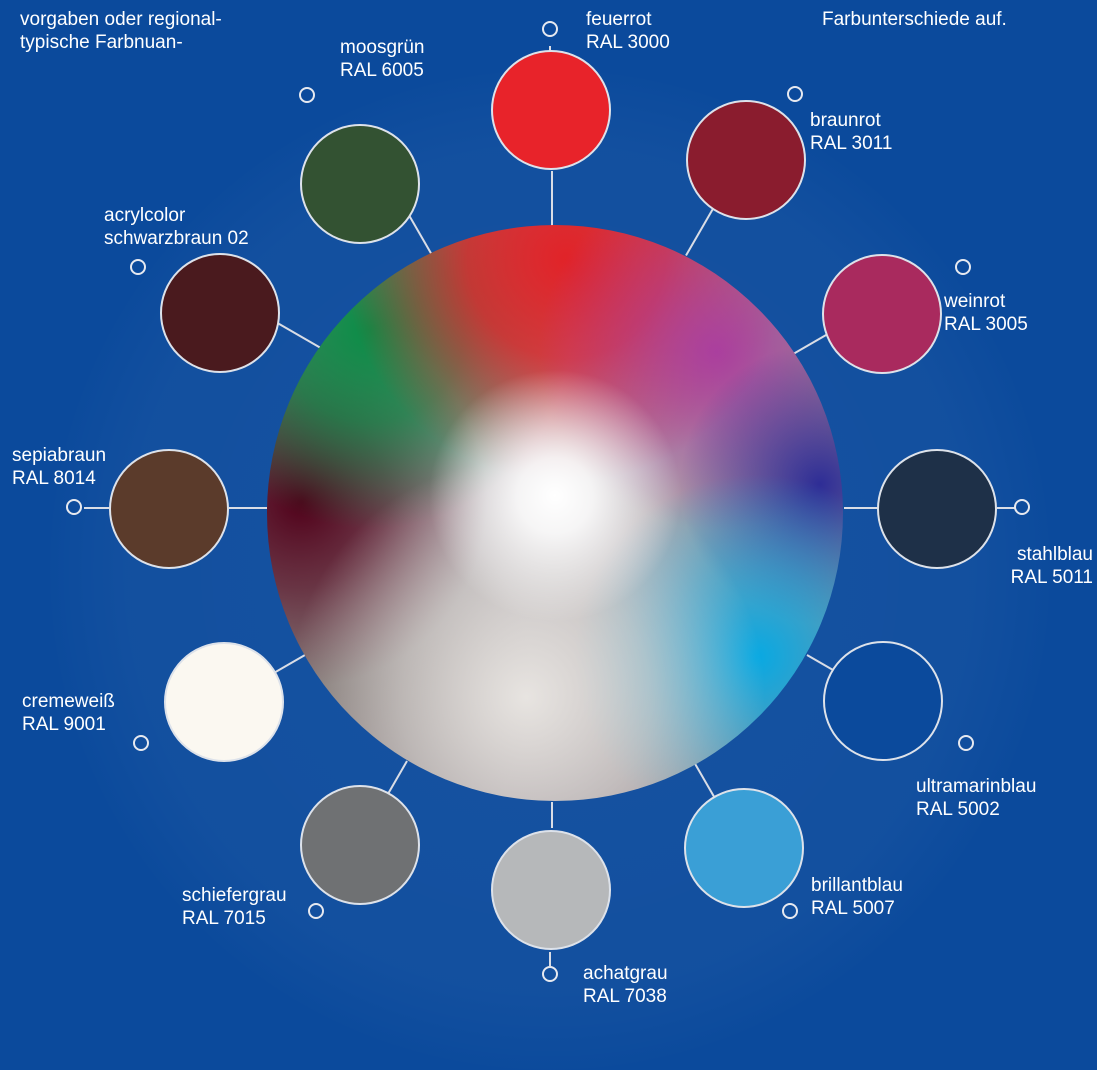 This screenshot has height=1070, width=1097. What do you see at coordinates (59, 467) in the screenshot?
I see `label-sepiabraun: sepiabraun RAL 8014` at bounding box center [59, 467].